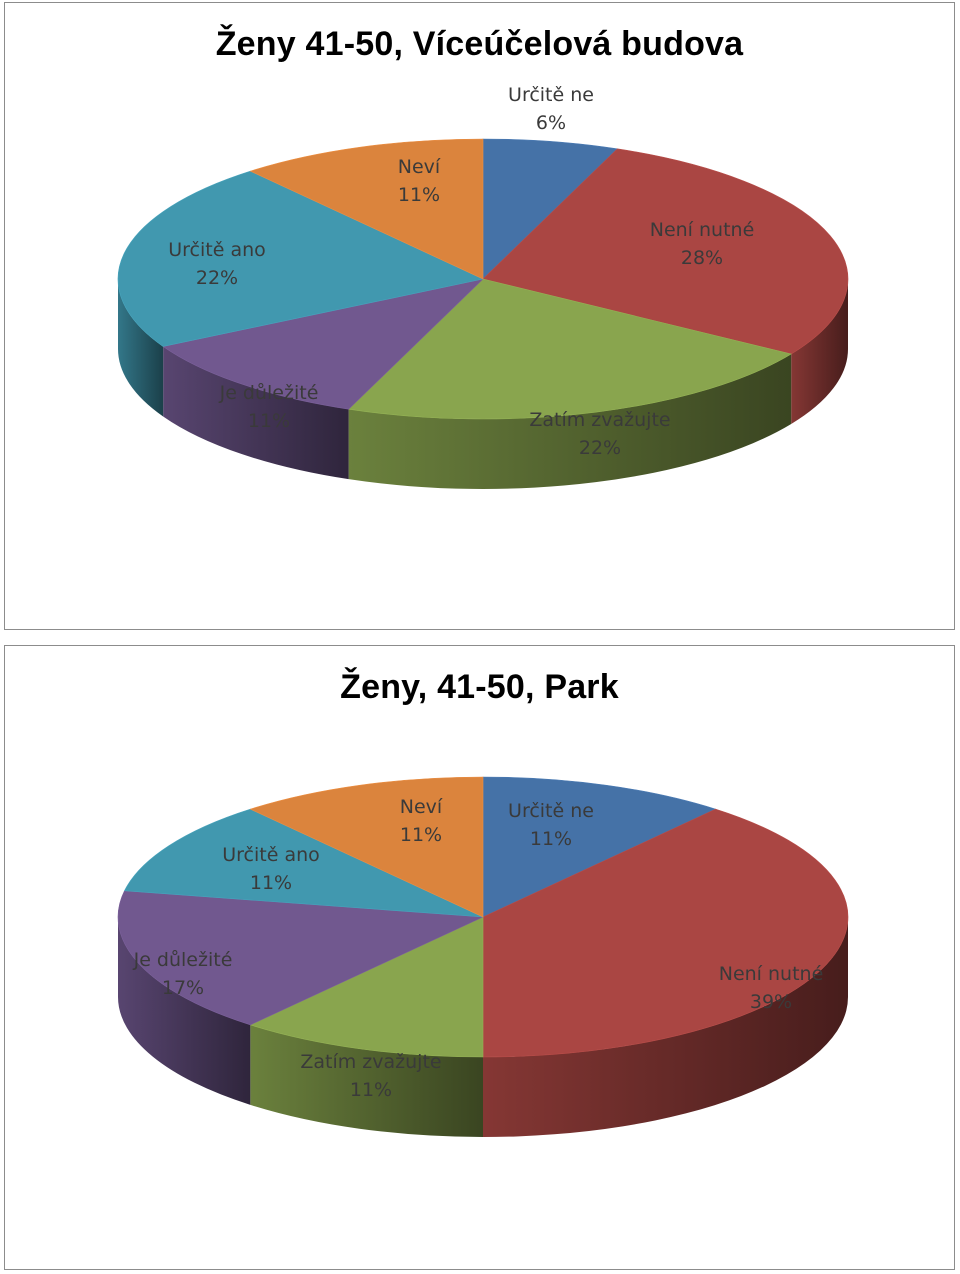 This screenshot has height=1274, width=960. Describe the element at coordinates (551, 123) in the screenshot. I see `slice-value-label: 6%` at that location.